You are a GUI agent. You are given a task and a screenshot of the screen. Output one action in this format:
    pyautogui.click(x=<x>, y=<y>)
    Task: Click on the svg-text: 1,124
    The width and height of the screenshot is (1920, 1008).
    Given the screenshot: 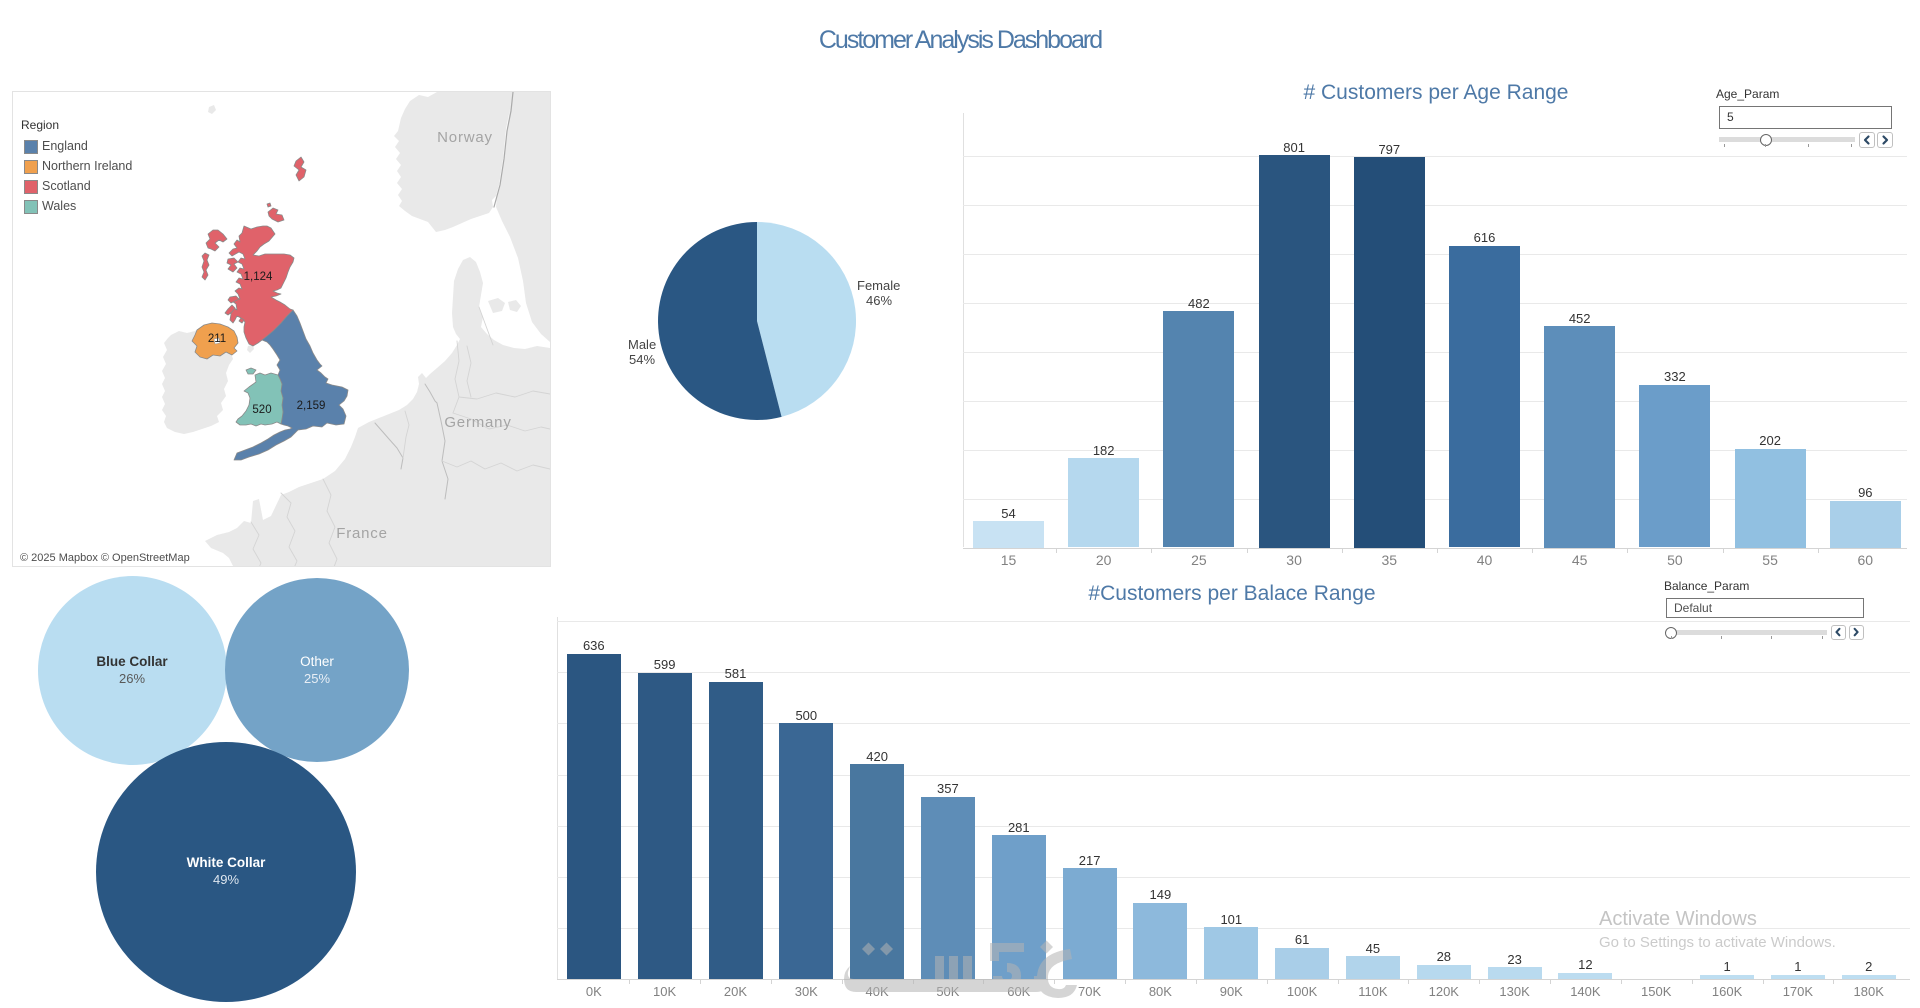 What is the action you would take?
    pyautogui.click(x=258, y=277)
    